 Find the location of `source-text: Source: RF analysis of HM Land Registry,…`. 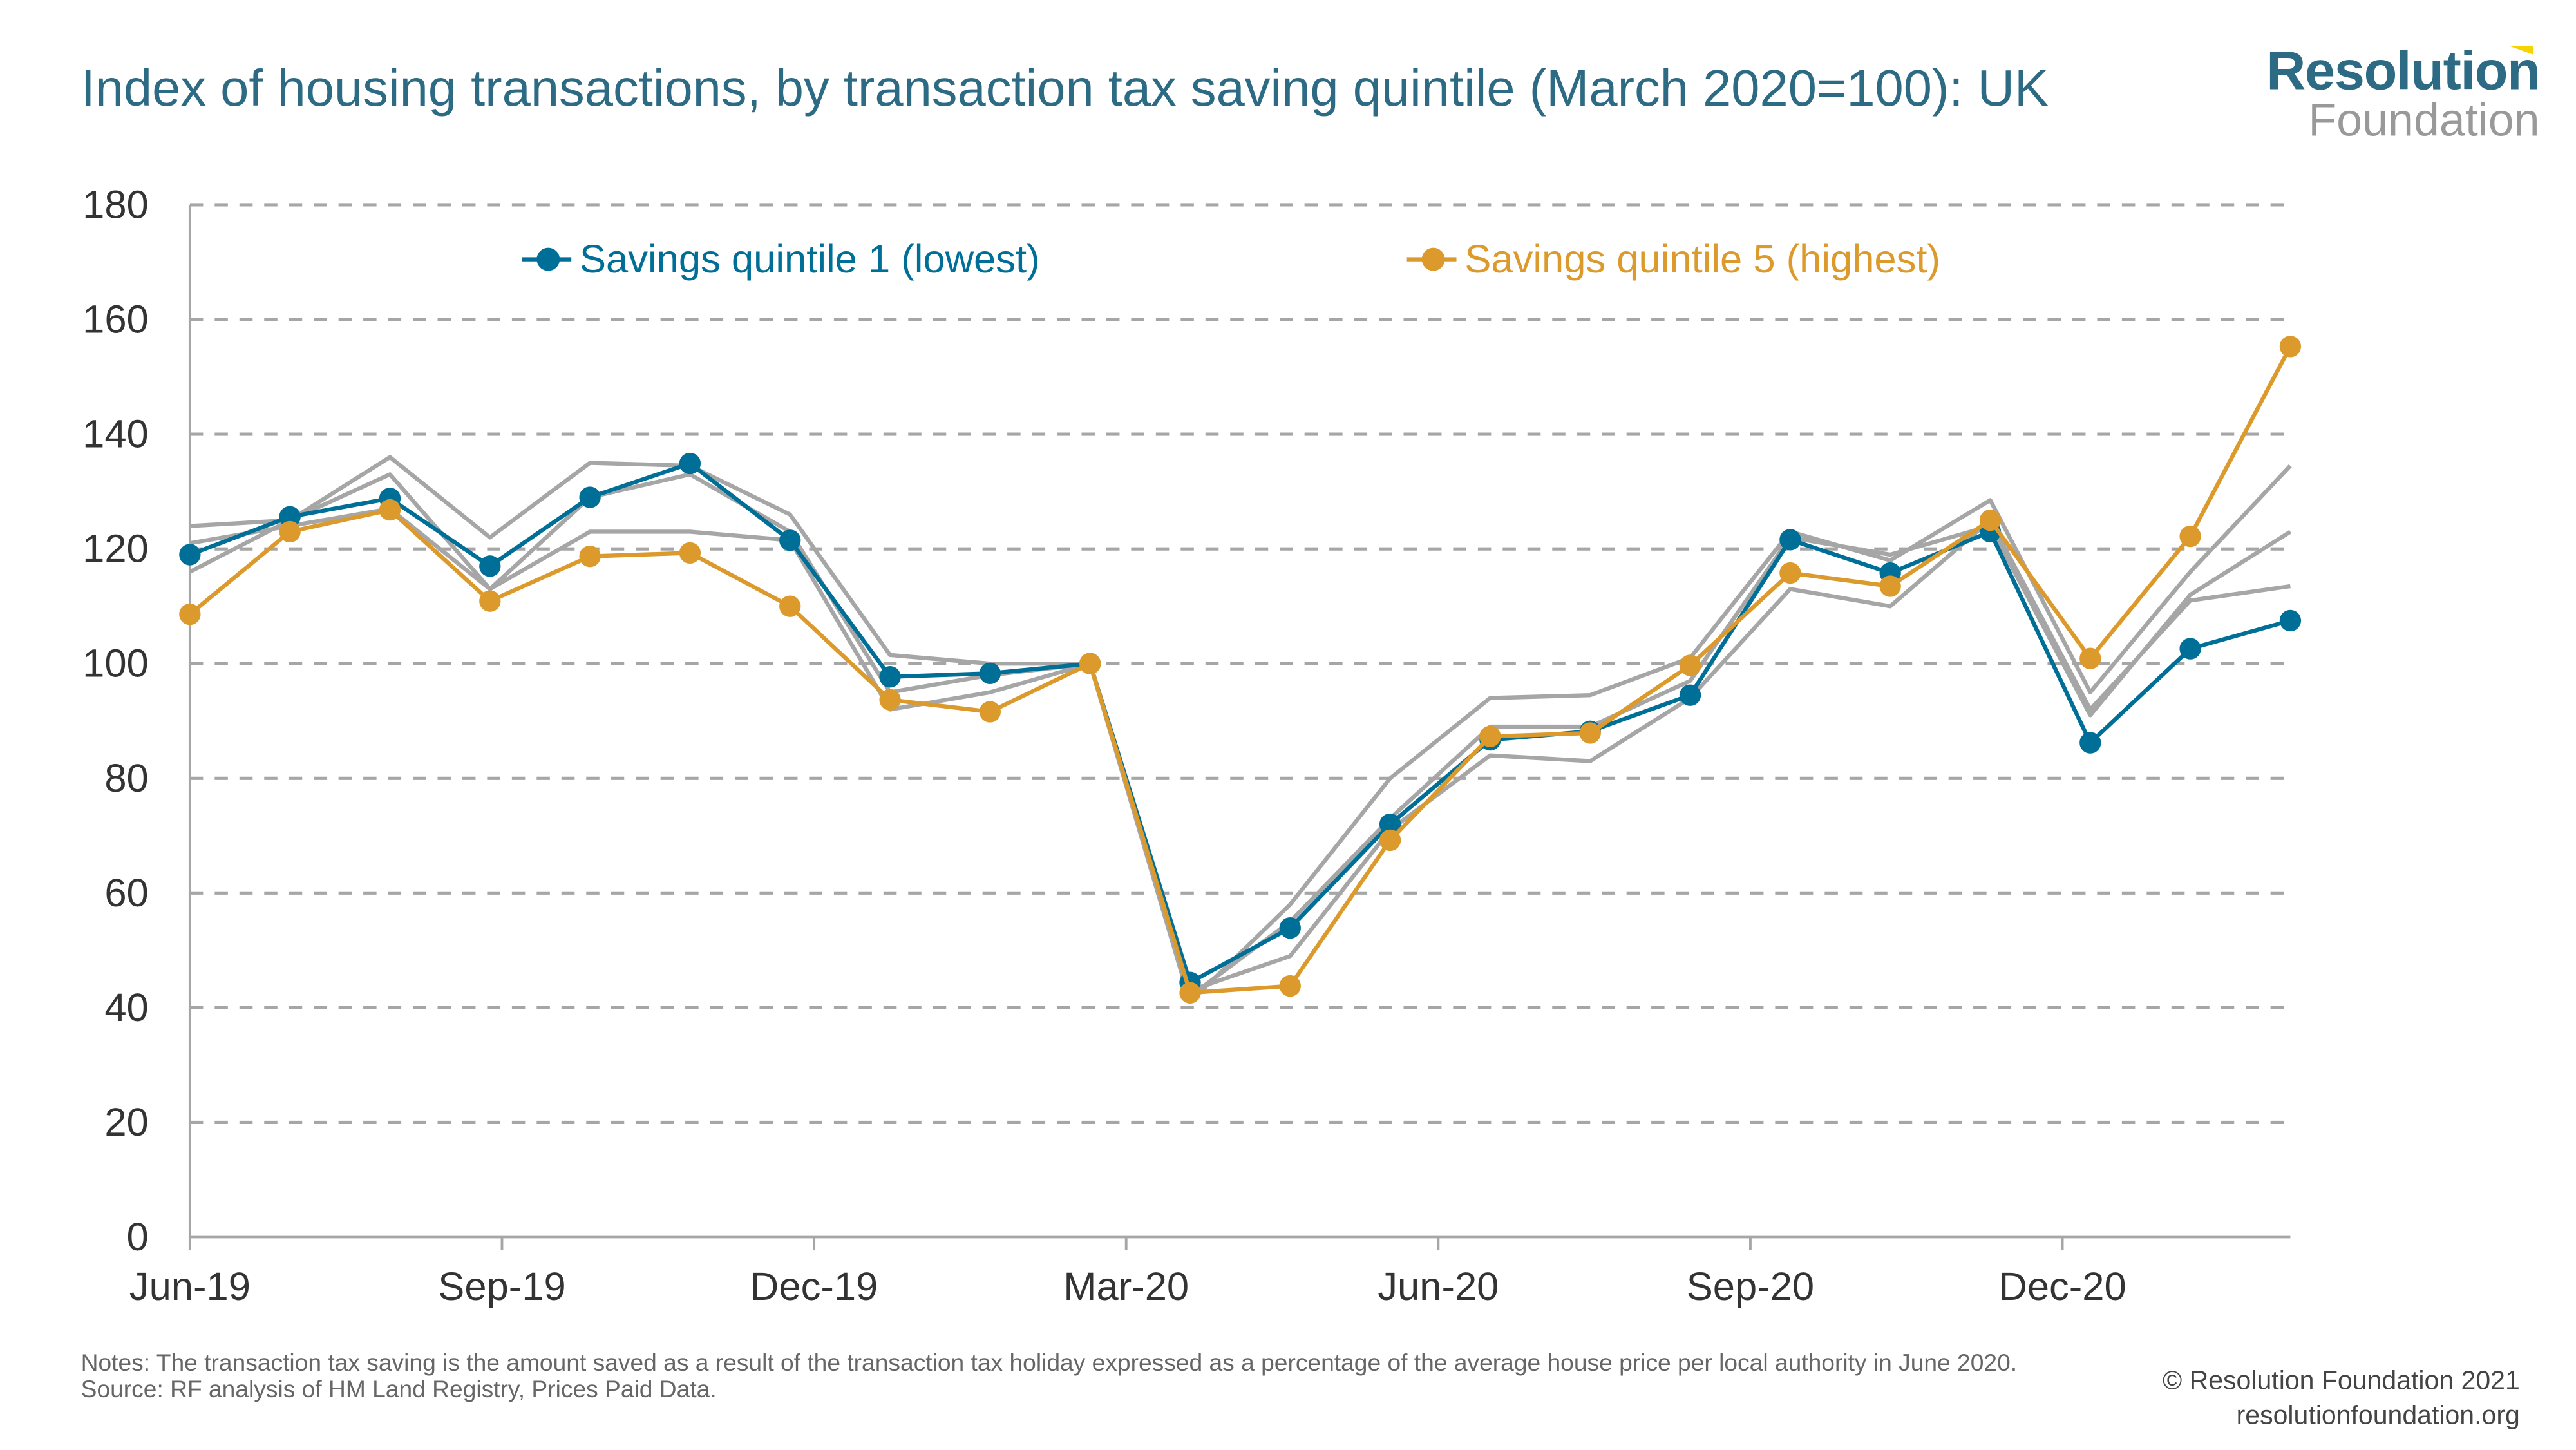

source-text: Source: RF analysis of HM Land Registry,… is located at coordinates (399, 1391).